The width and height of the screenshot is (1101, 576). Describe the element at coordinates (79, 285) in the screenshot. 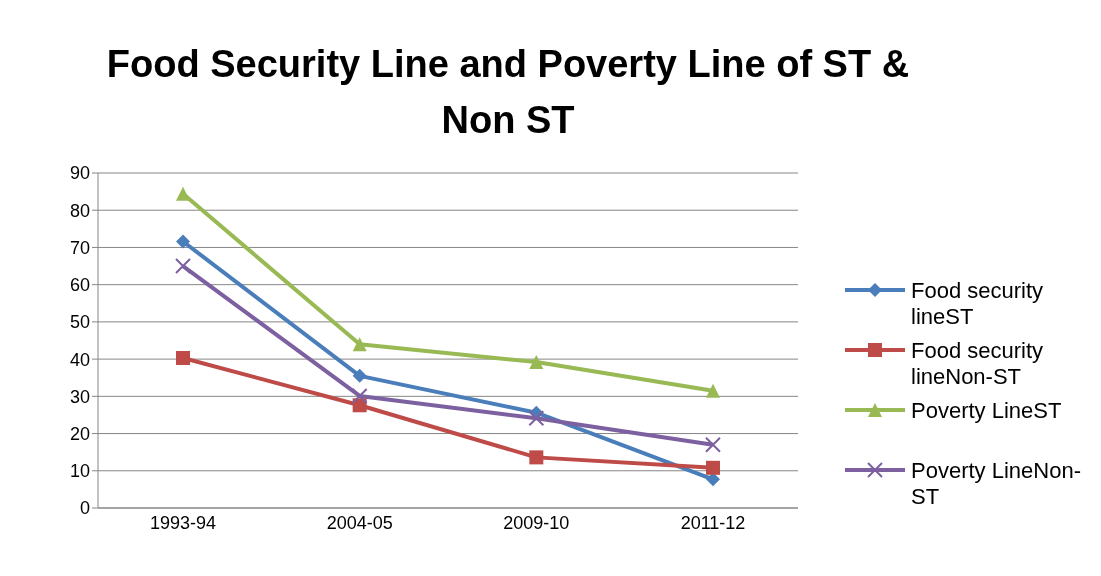

I see `y-tick-label: 60` at that location.